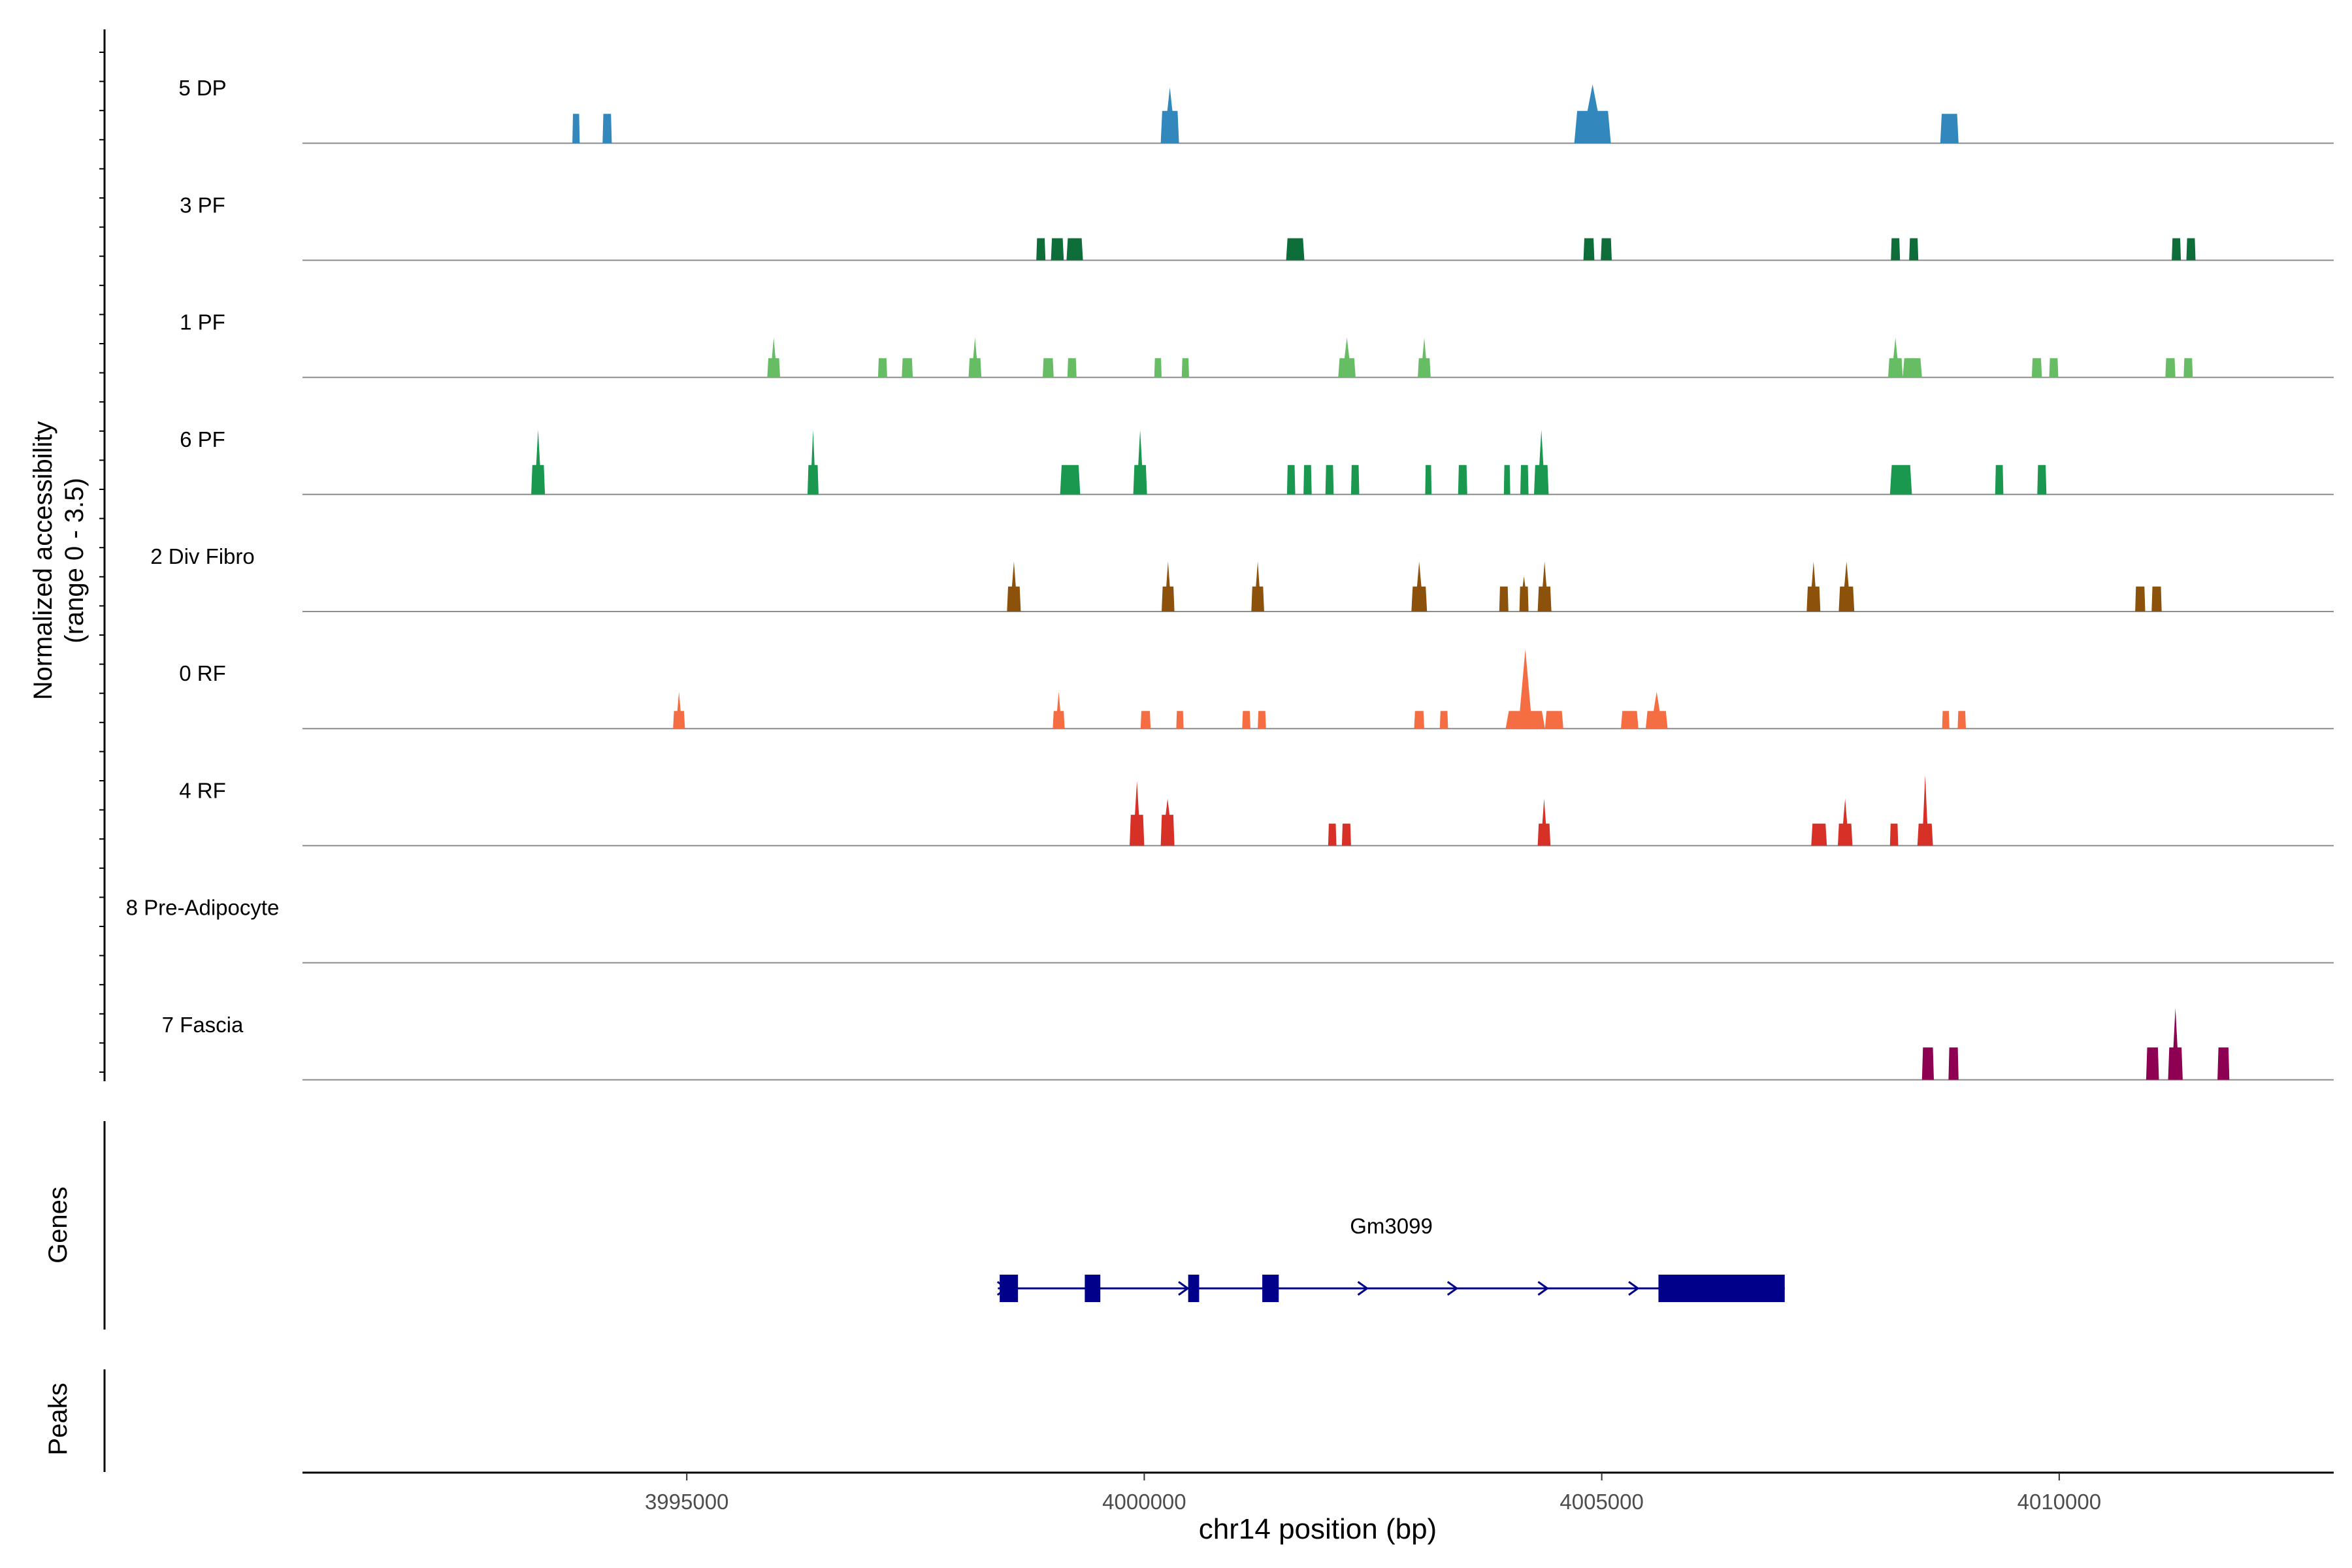 This screenshot has height=1568, width=2352. Describe the element at coordinates (102, 750) in the screenshot. I see `y-axis` at that location.